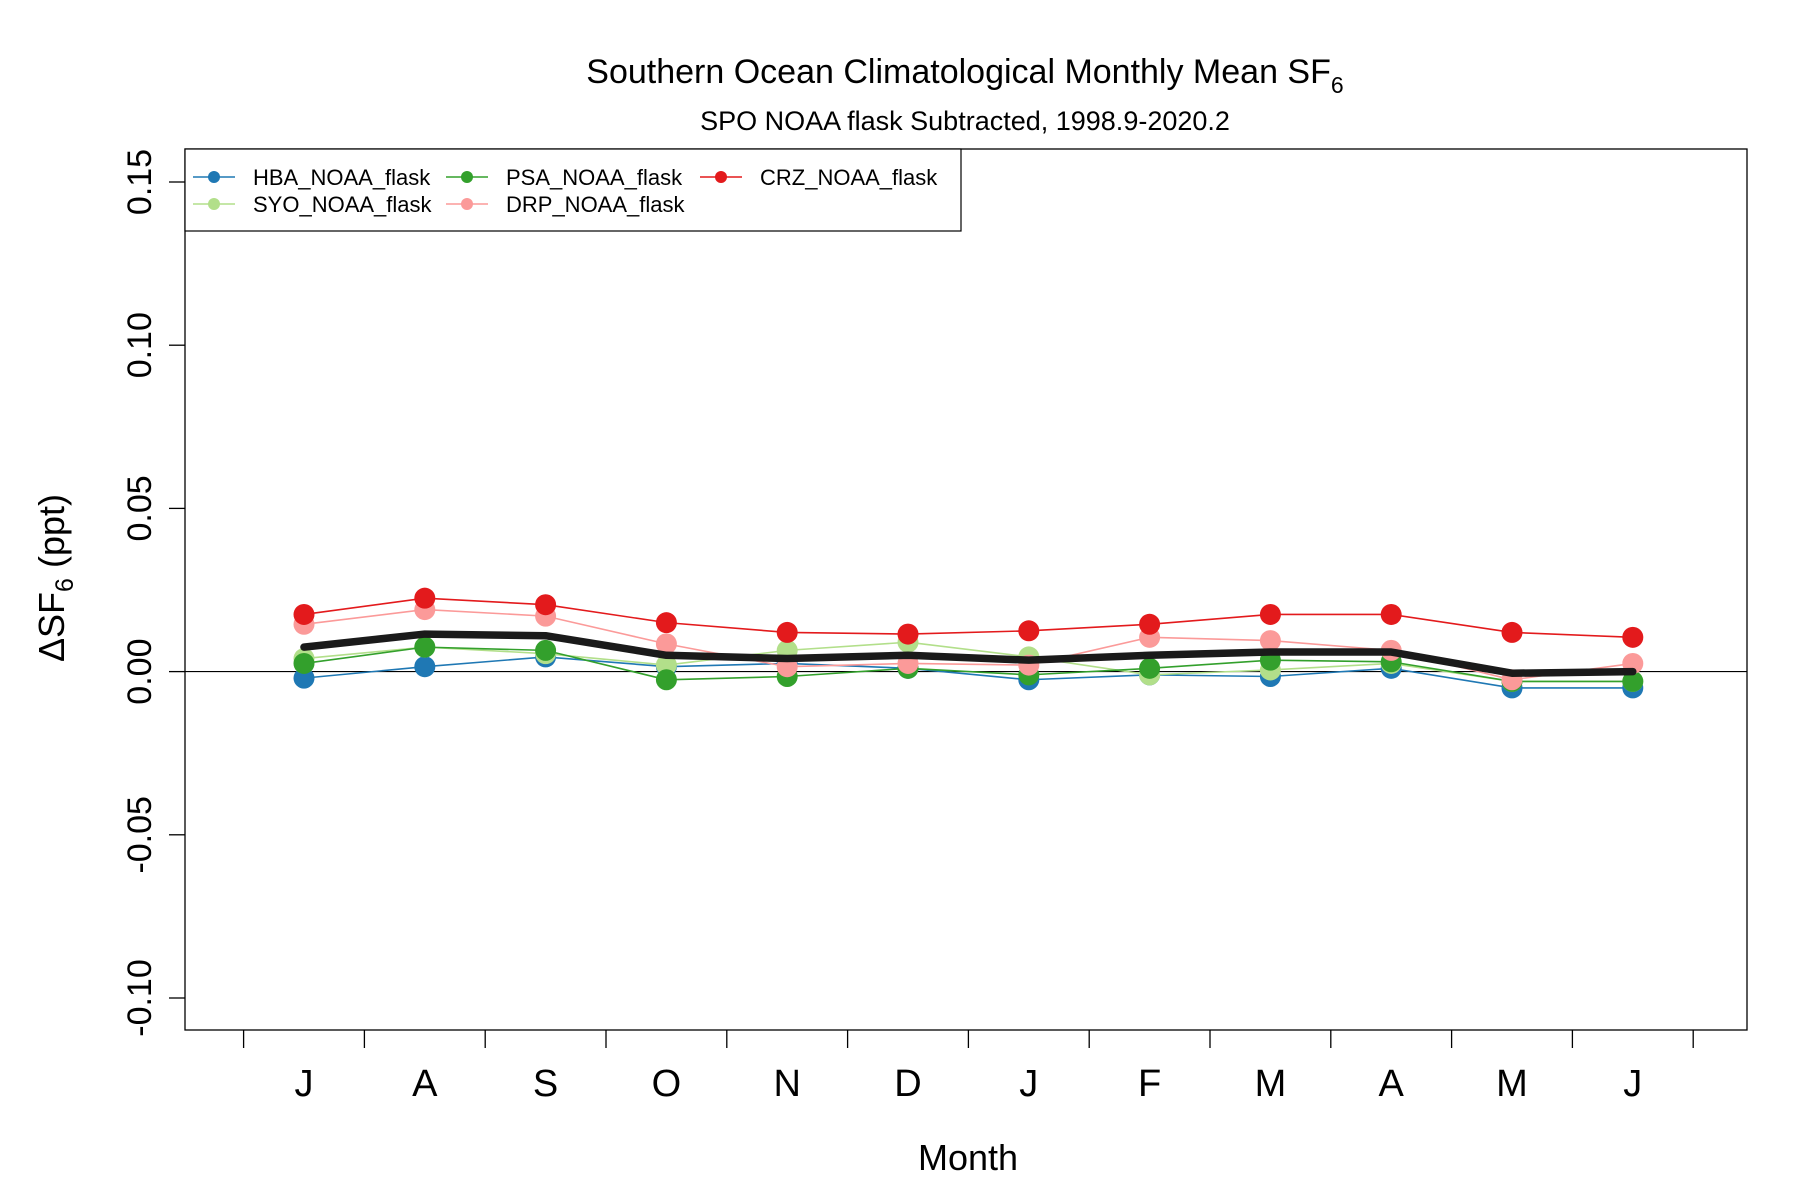  I want to click on x-tick-label: F, so click(1149, 1084).